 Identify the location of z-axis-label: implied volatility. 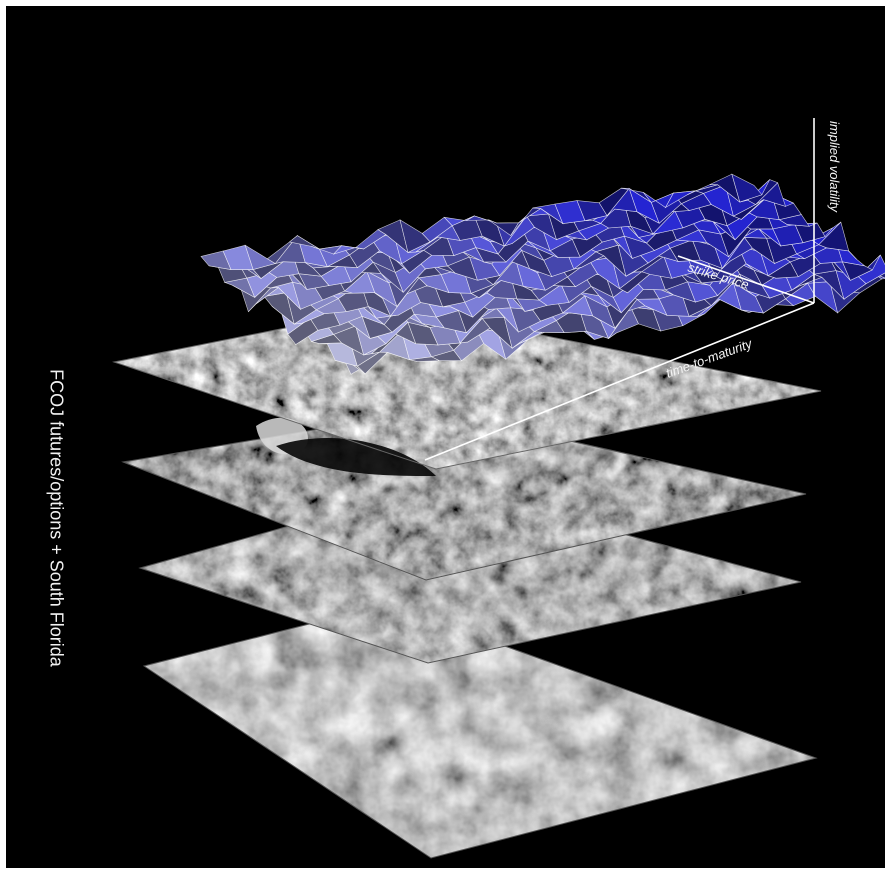
(834, 167).